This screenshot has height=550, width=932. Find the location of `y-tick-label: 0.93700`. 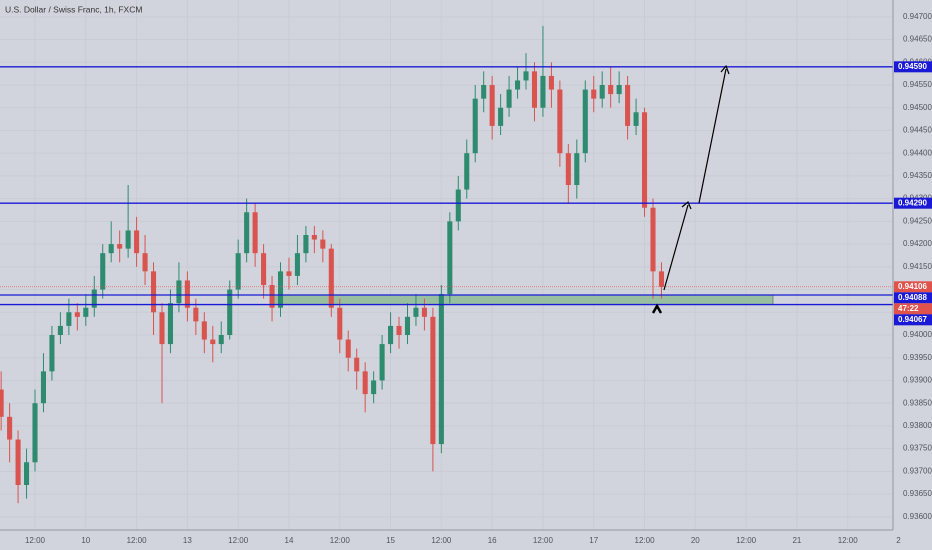

y-tick-label: 0.93700 is located at coordinates (917, 470).